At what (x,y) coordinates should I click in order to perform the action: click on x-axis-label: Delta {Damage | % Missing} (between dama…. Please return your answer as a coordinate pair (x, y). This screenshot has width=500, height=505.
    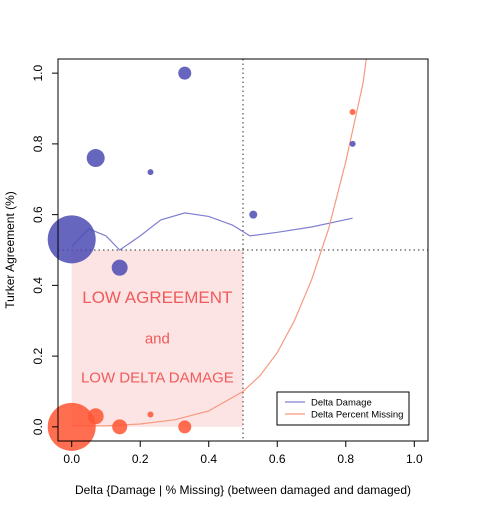
    Looking at the image, I should click on (243, 490).